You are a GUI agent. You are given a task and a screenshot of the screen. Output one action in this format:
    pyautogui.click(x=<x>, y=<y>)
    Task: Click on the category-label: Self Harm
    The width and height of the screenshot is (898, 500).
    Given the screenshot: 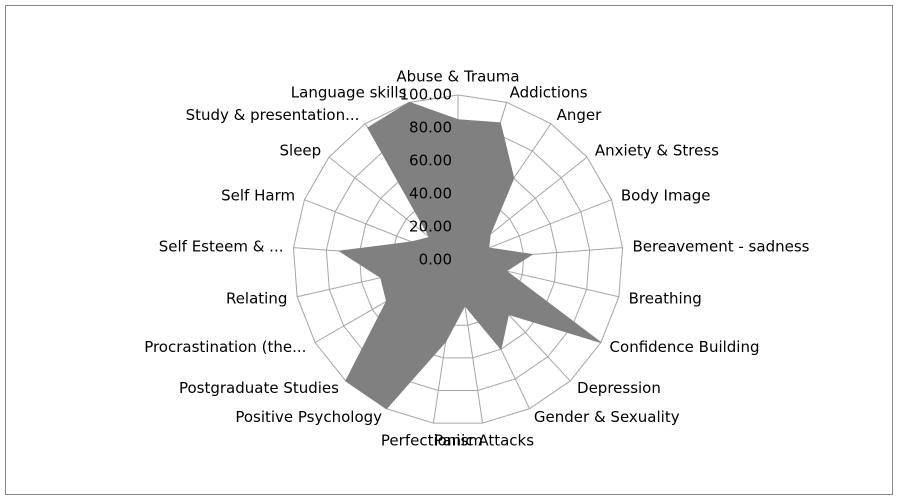 What is the action you would take?
    pyautogui.click(x=258, y=196)
    